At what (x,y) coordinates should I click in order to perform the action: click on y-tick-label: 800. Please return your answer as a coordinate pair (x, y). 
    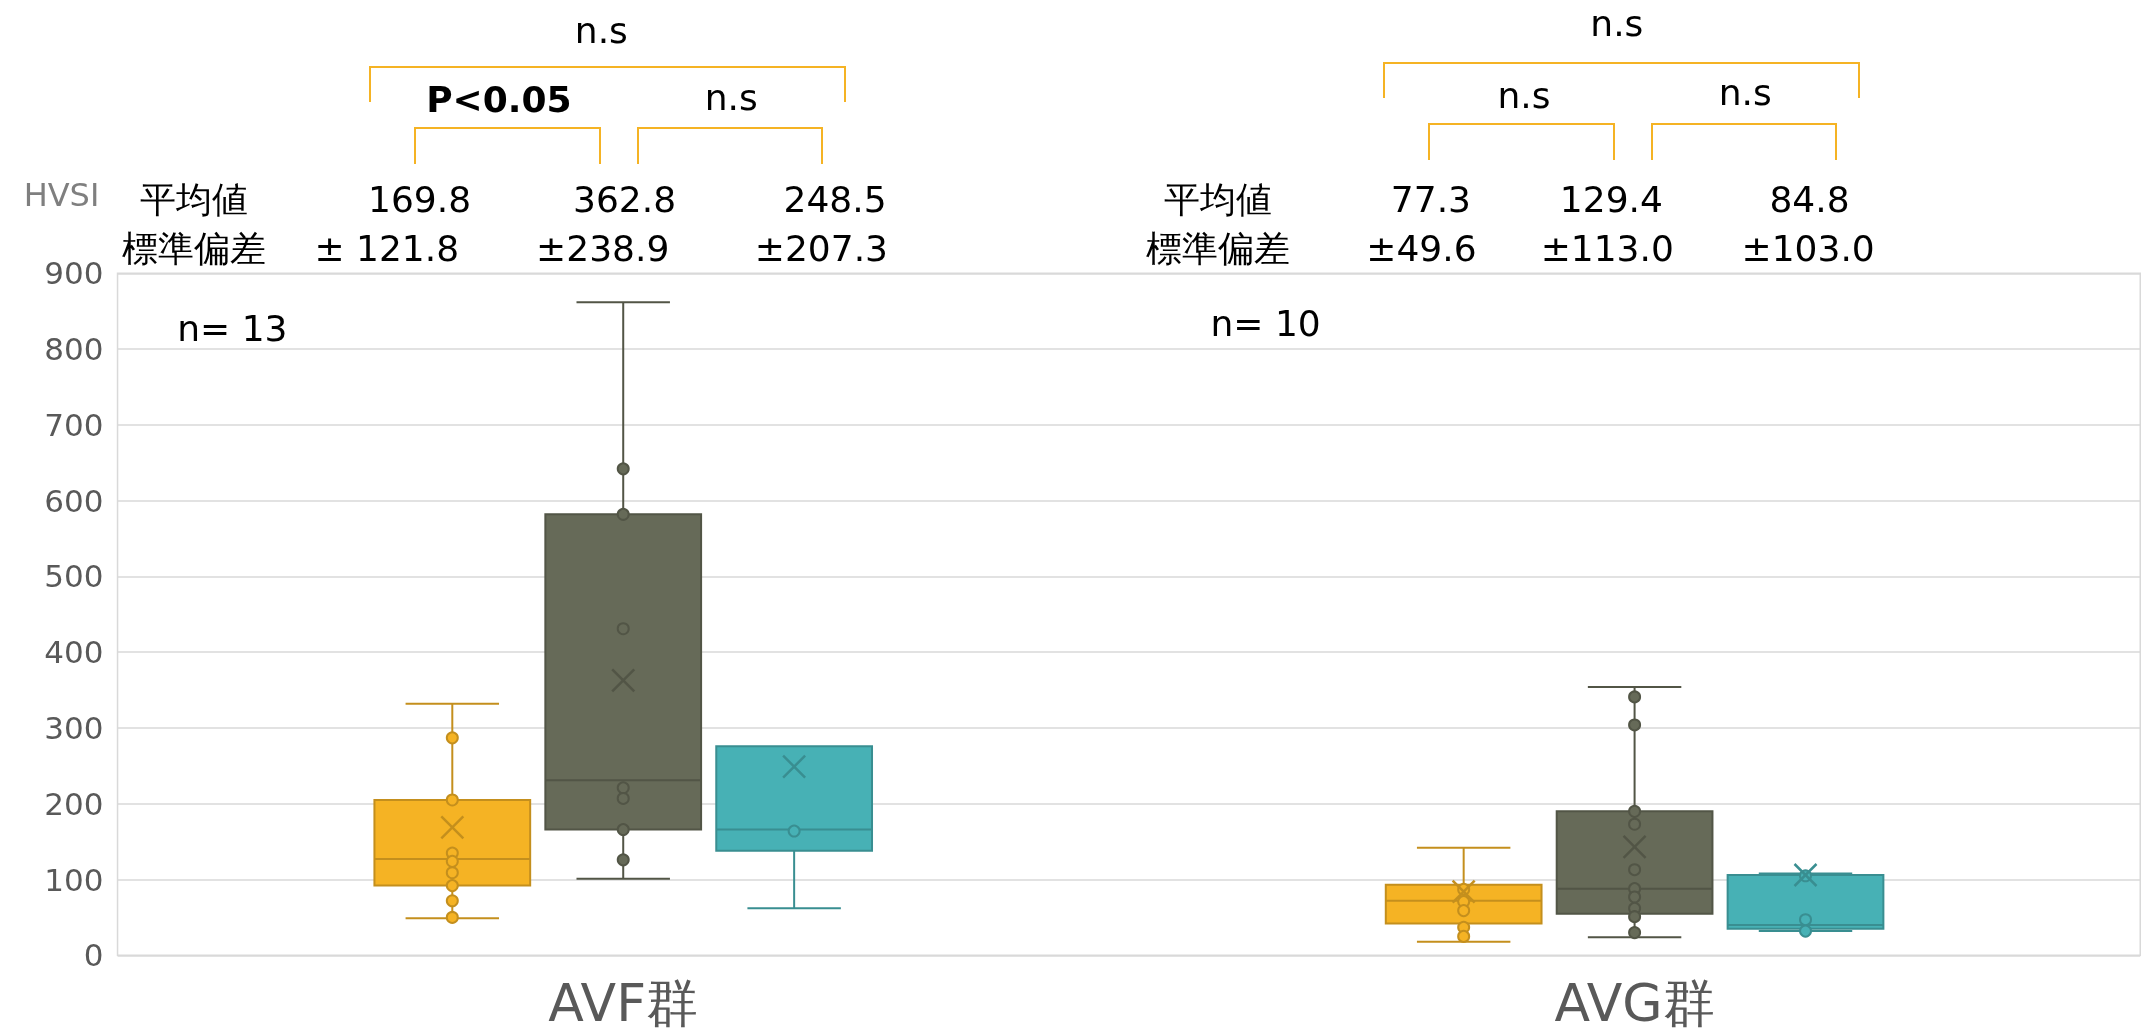
    Looking at the image, I should click on (74, 349).